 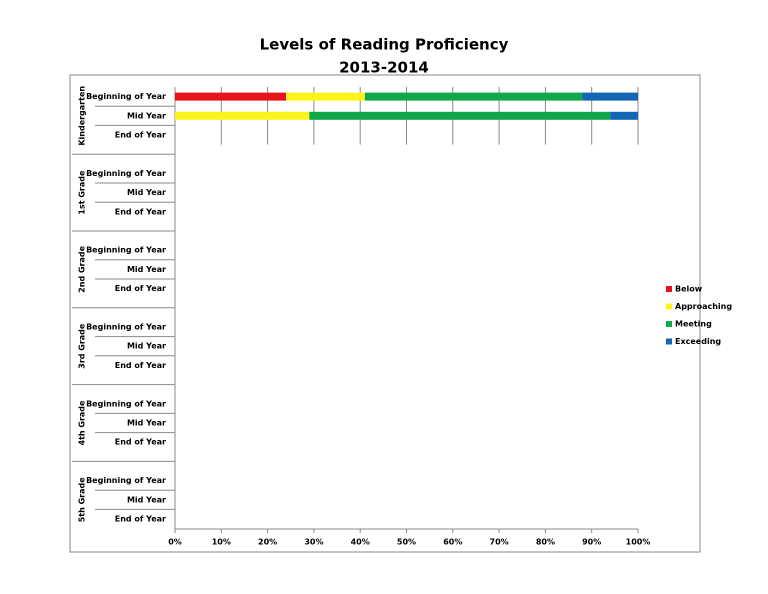 What do you see at coordinates (693, 324) in the screenshot?
I see `legend-label: Meeting` at bounding box center [693, 324].